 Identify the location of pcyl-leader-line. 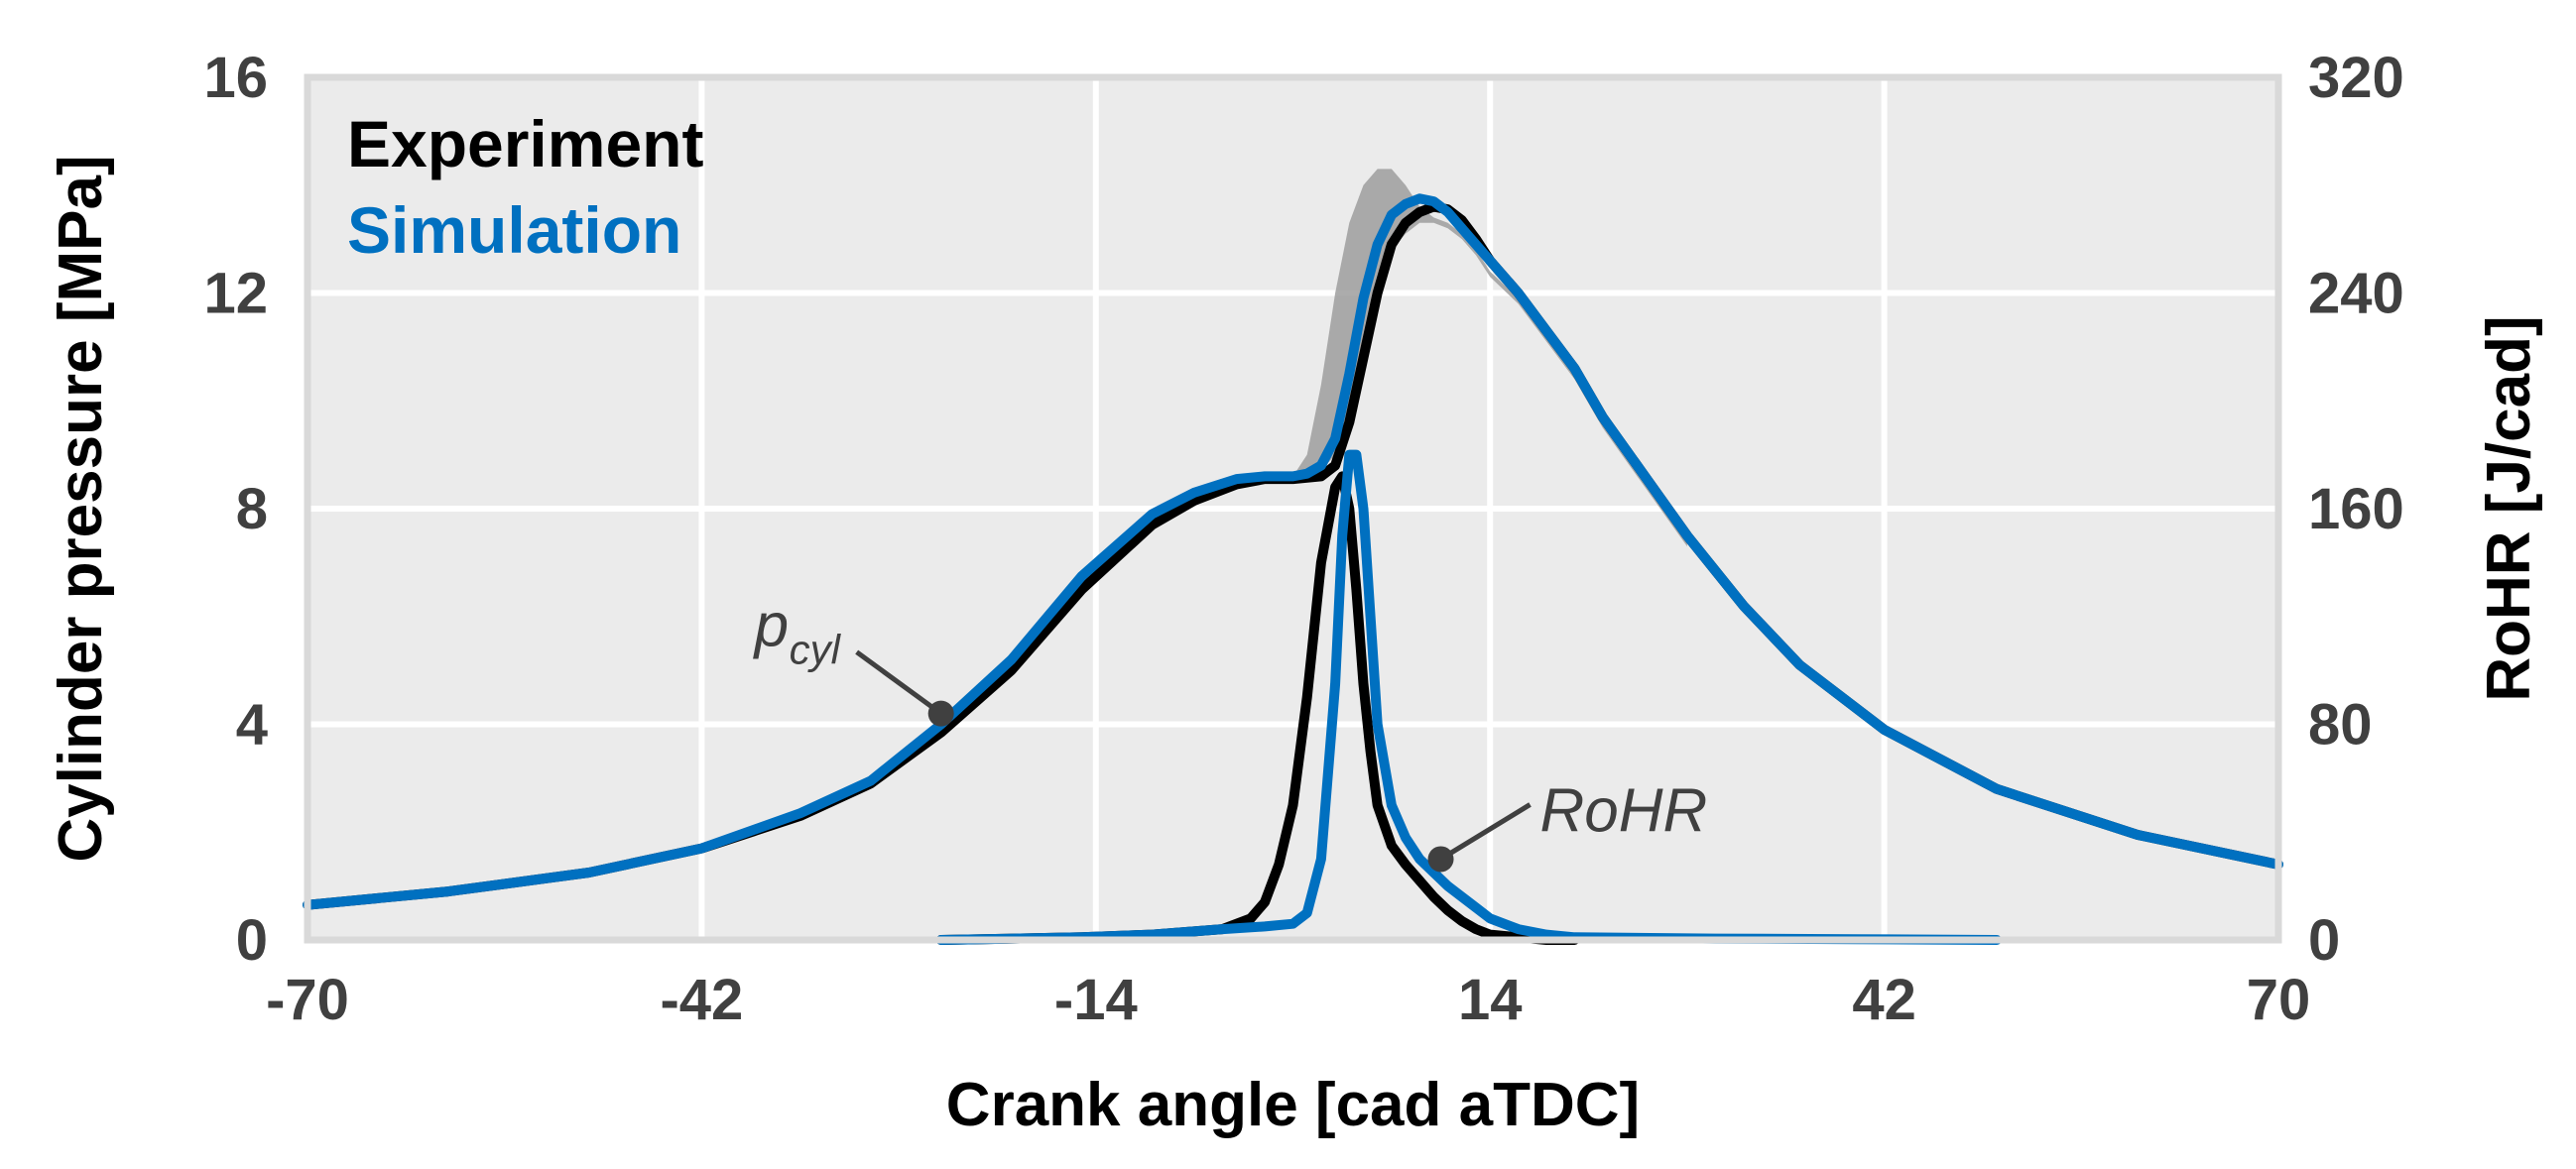
(899, 682).